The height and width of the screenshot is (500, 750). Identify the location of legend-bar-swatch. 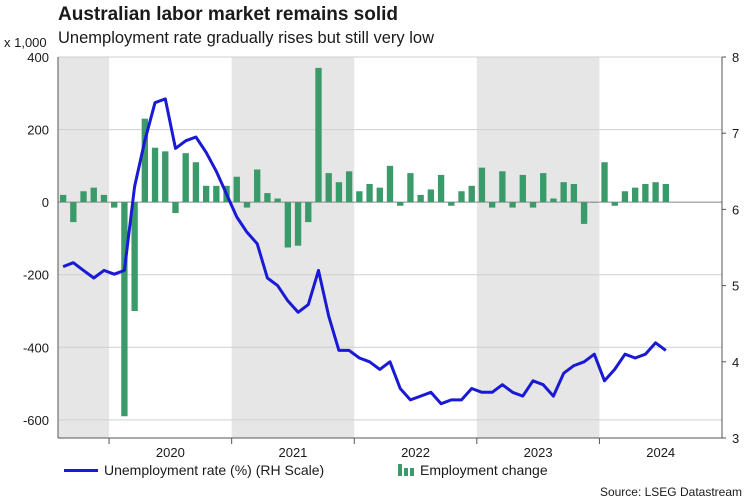
(406, 470).